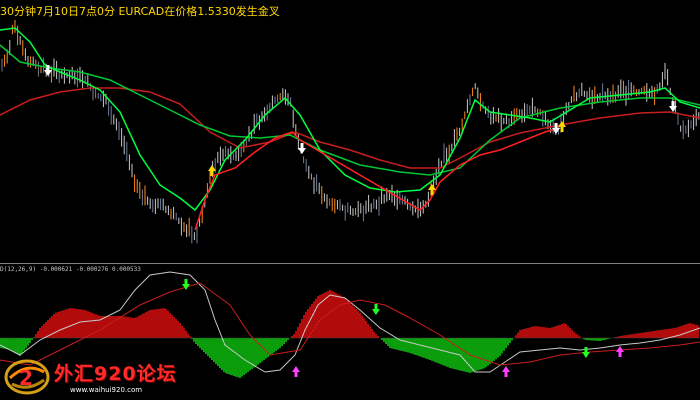  I want to click on chart-title: 30分钟7月10日7点0分 EURCAD在价格1.5330发生金叉, so click(140, 11).